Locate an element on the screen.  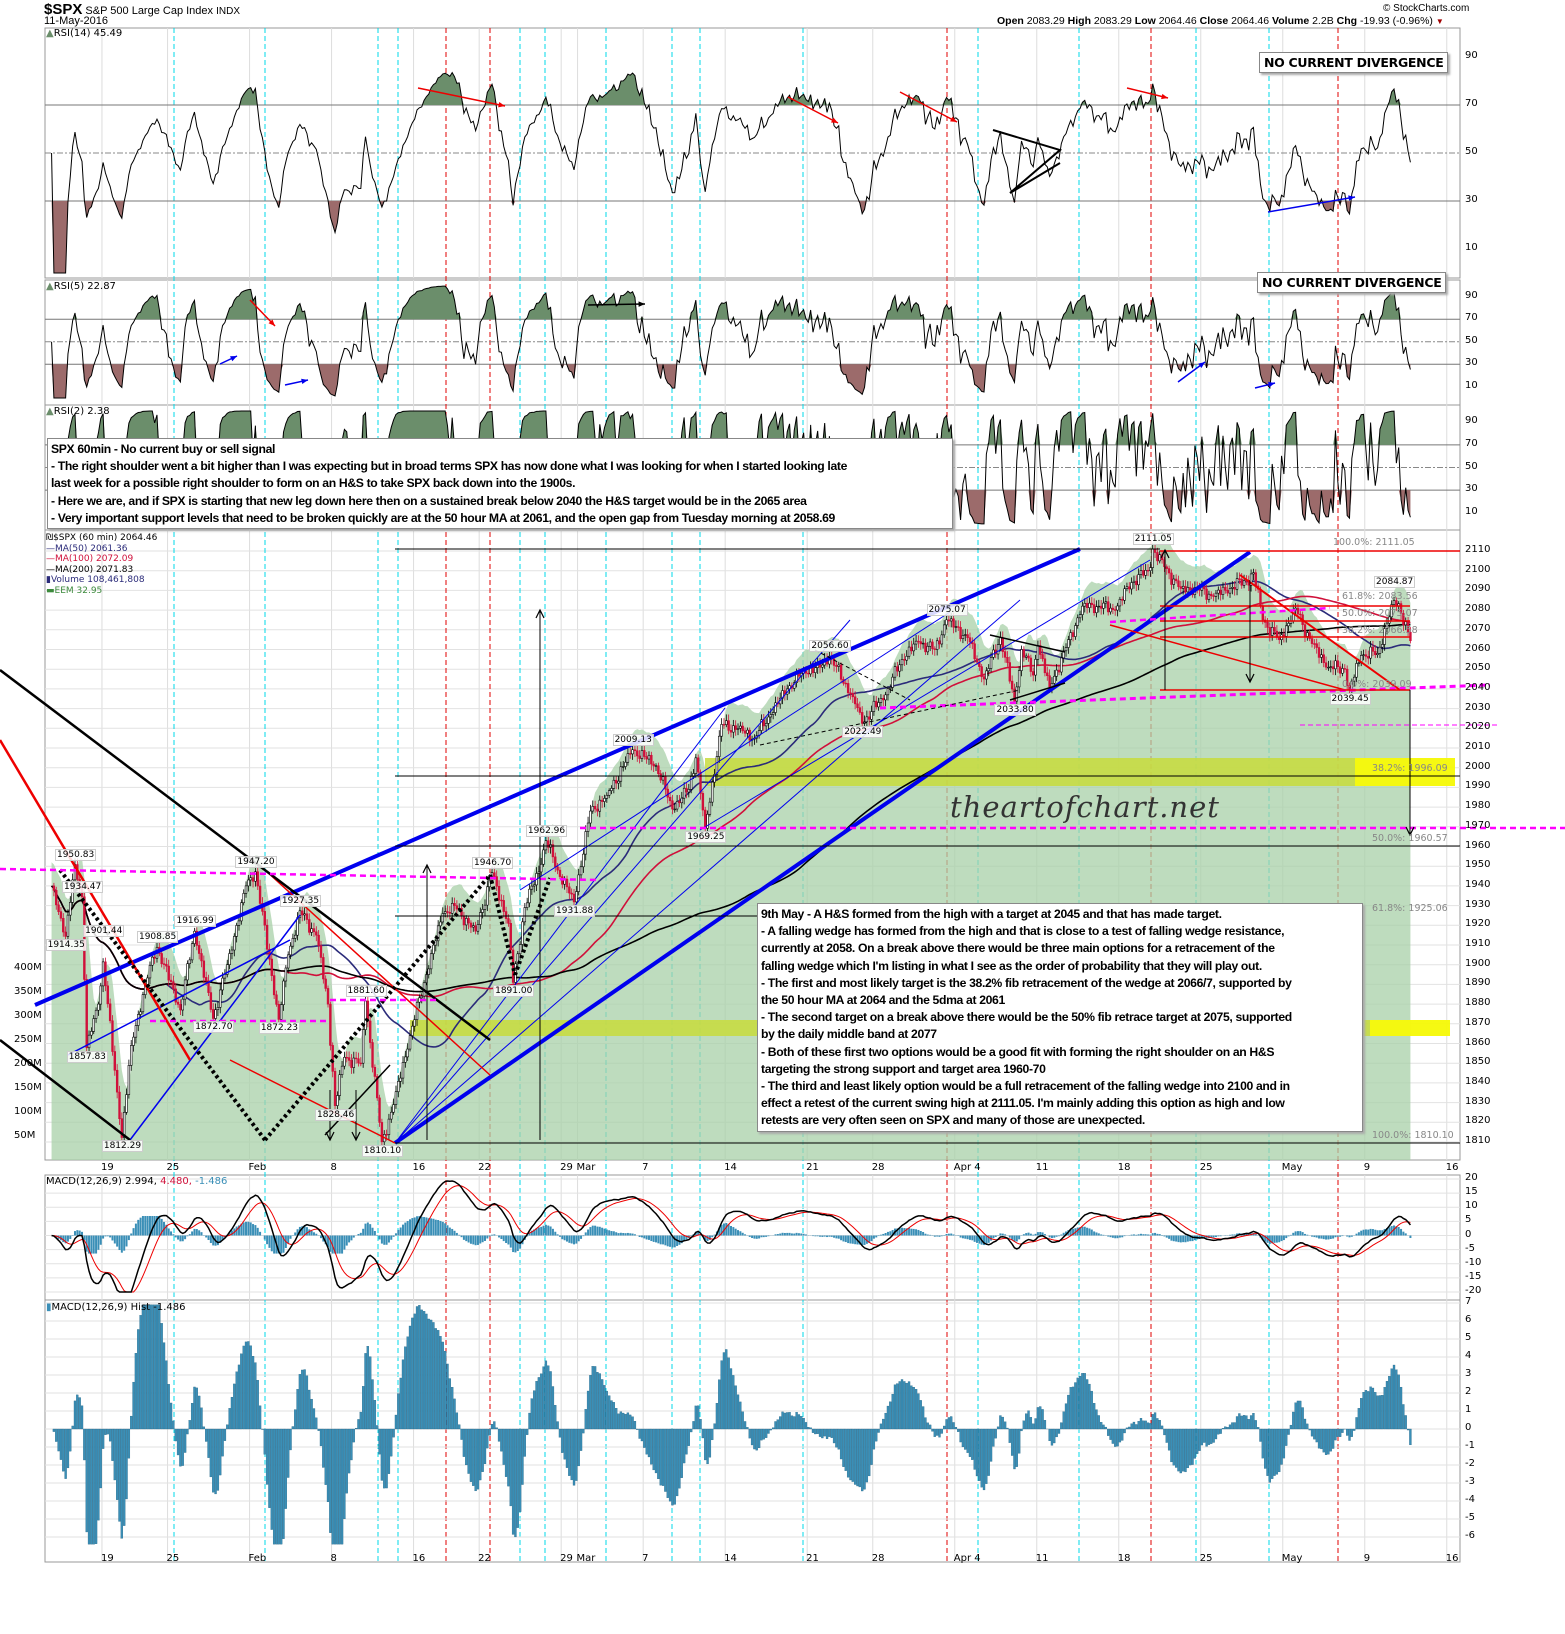
price-label: 1946.70 is located at coordinates (493, 862).